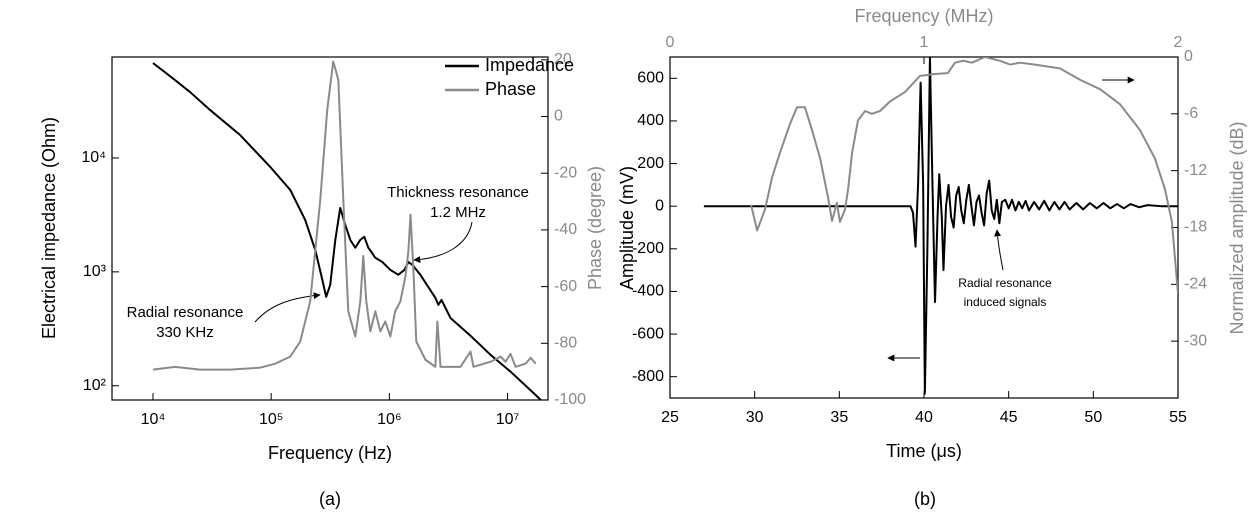 Image resolution: width=1253 pixels, height=515 pixels. Describe the element at coordinates (458, 212) in the screenshot. I see `annotation: 1.2 MHz` at that location.